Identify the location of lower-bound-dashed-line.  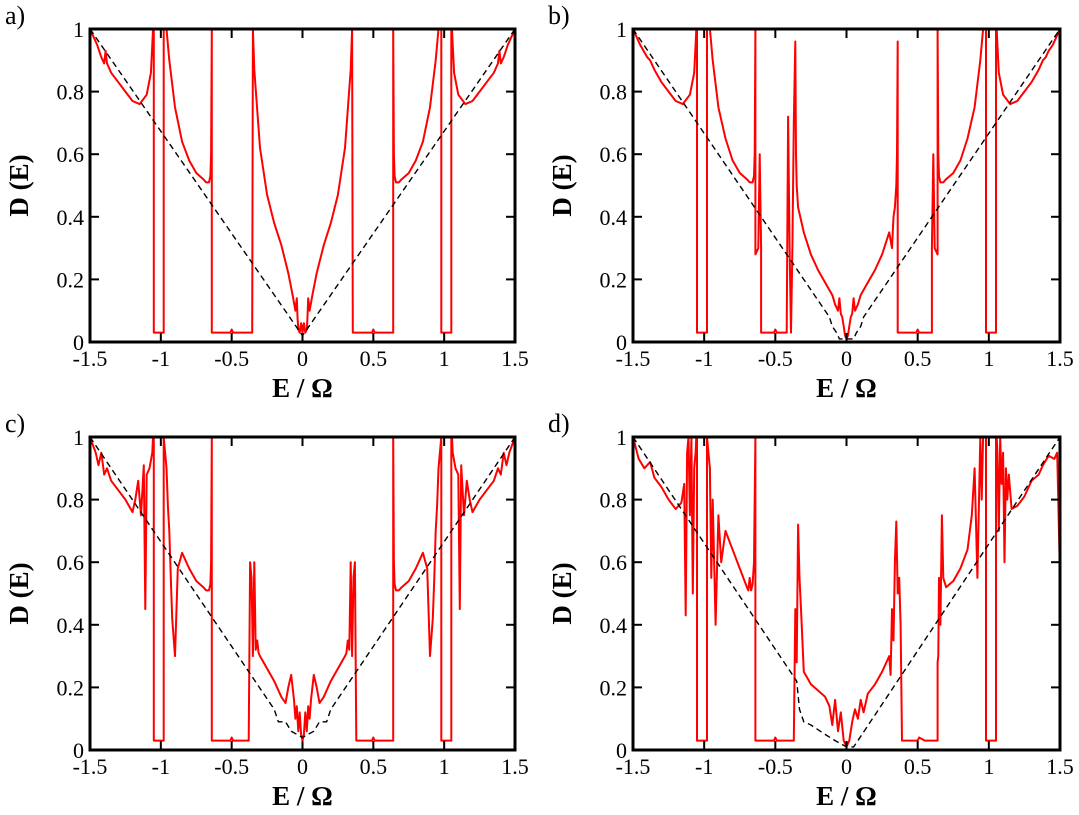
(302, 588).